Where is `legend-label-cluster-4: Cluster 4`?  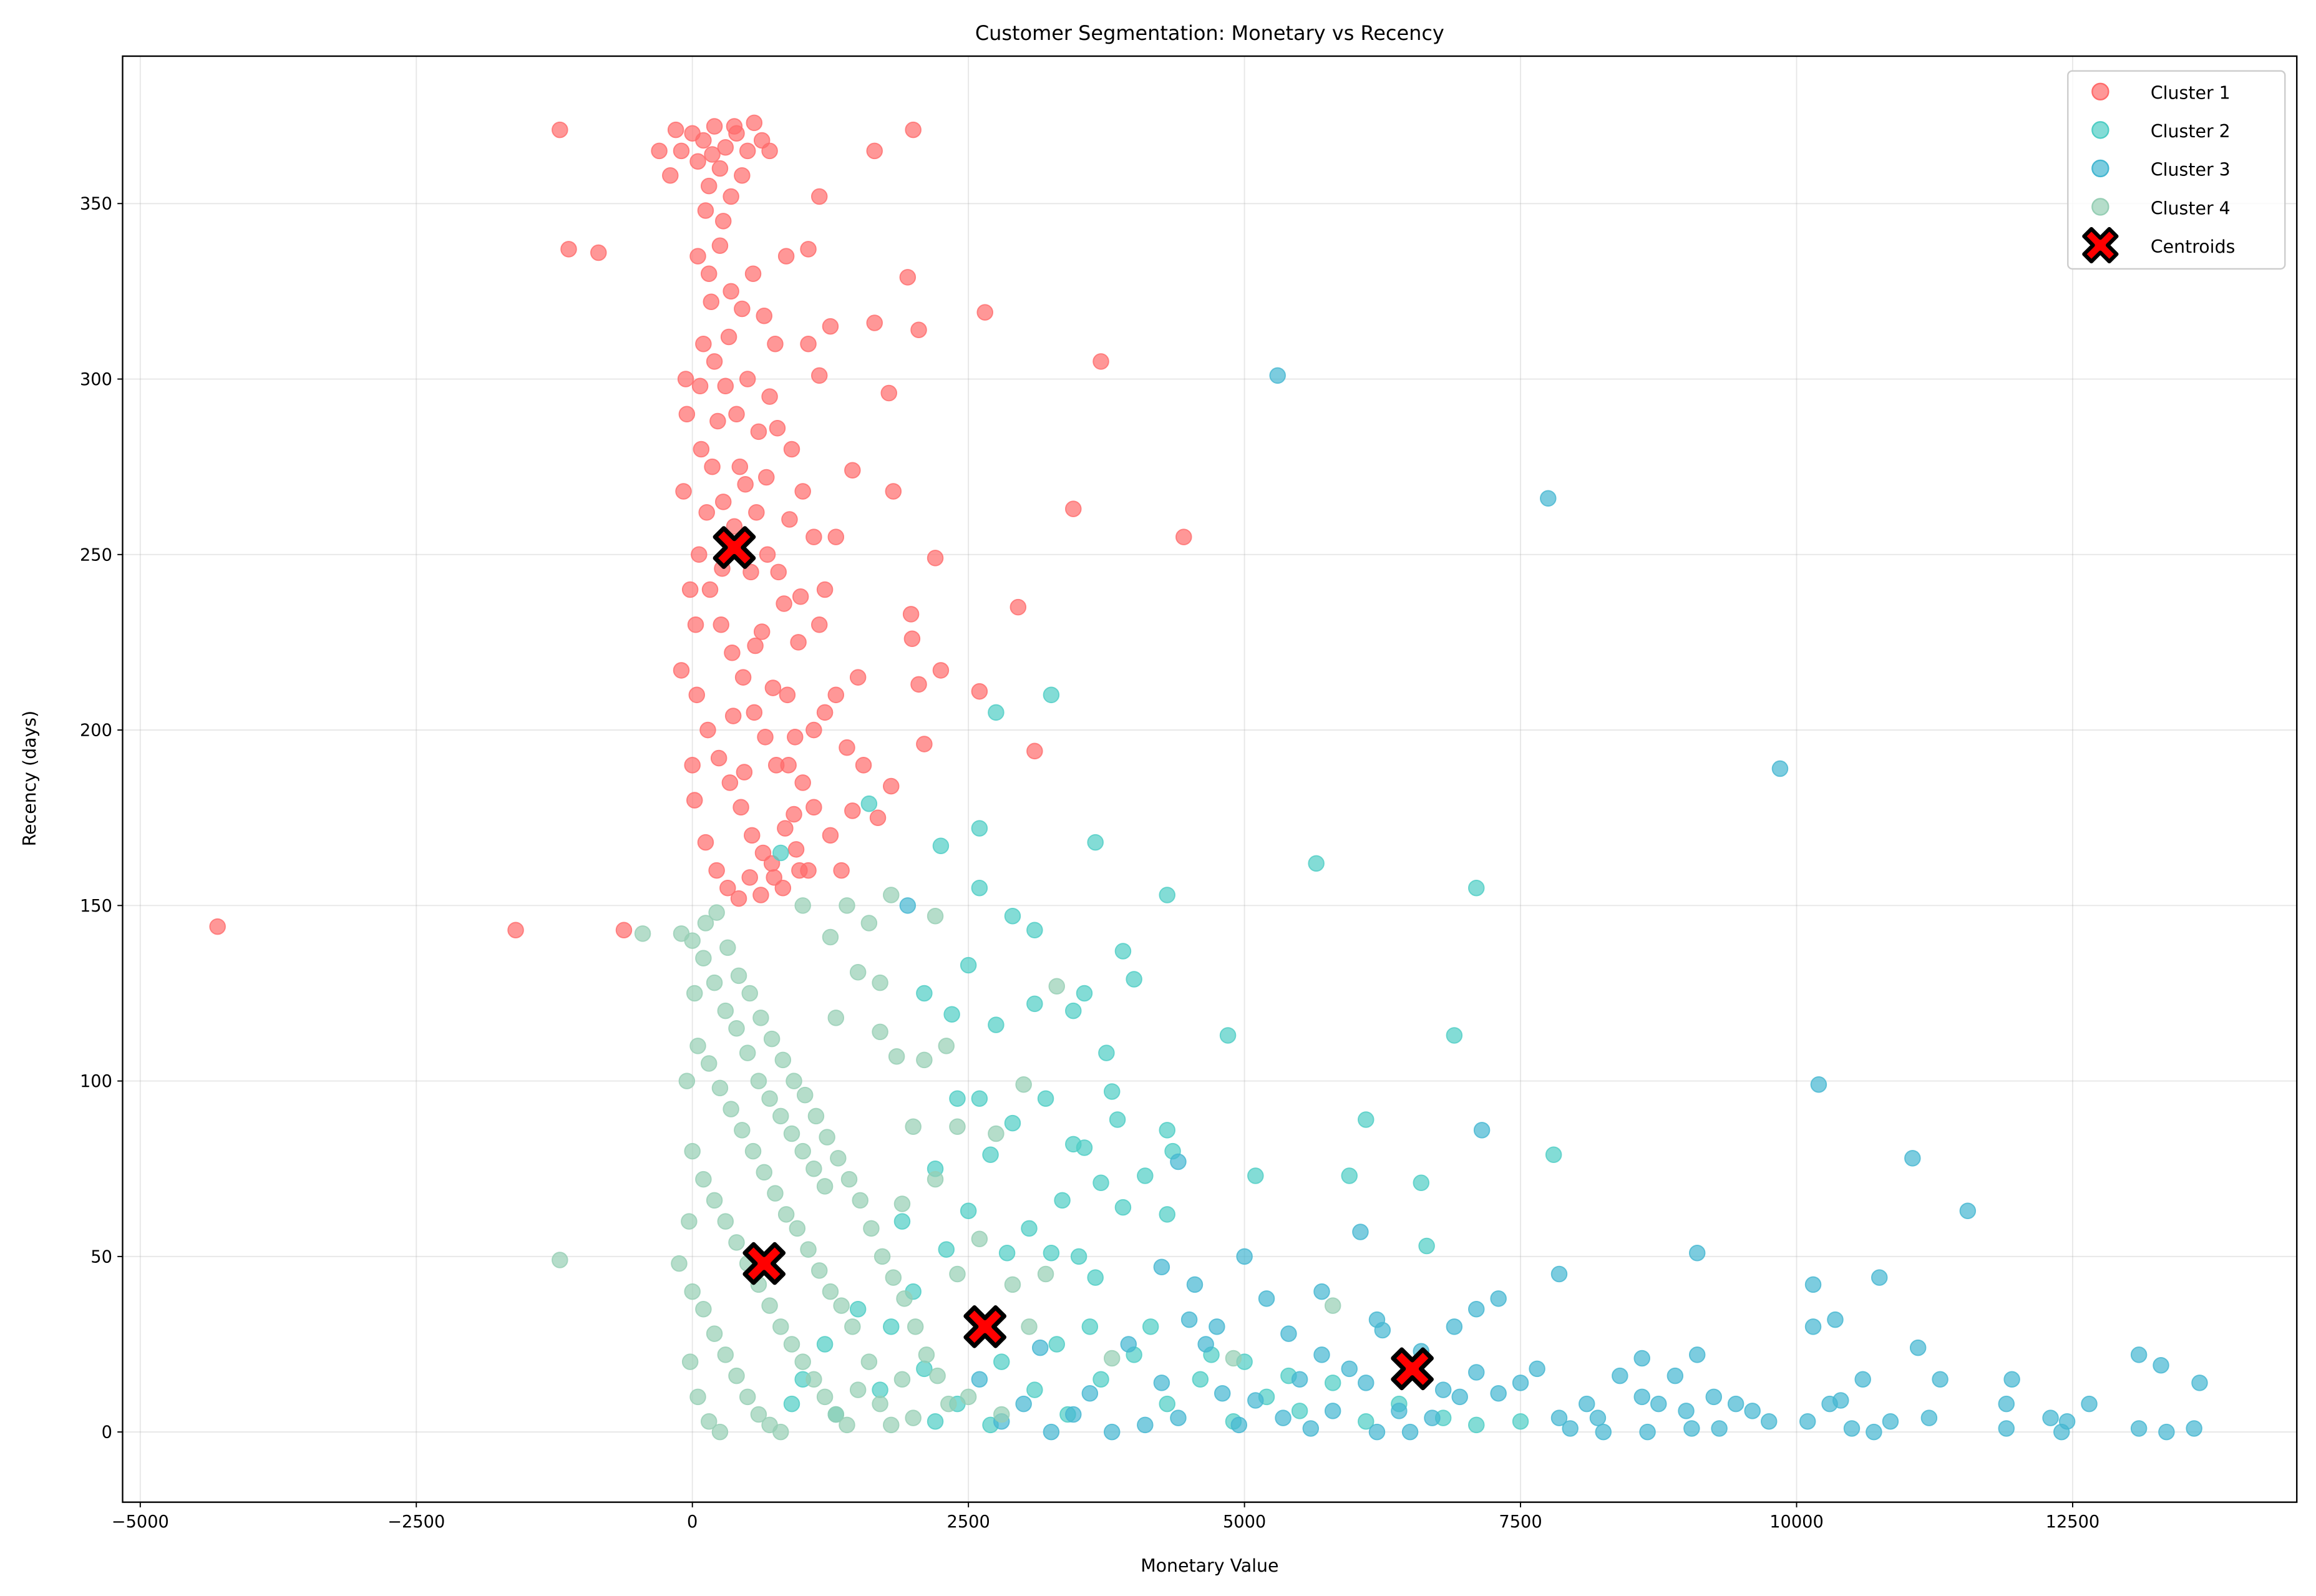
legend-label-cluster-4: Cluster 4 is located at coordinates (2191, 208).